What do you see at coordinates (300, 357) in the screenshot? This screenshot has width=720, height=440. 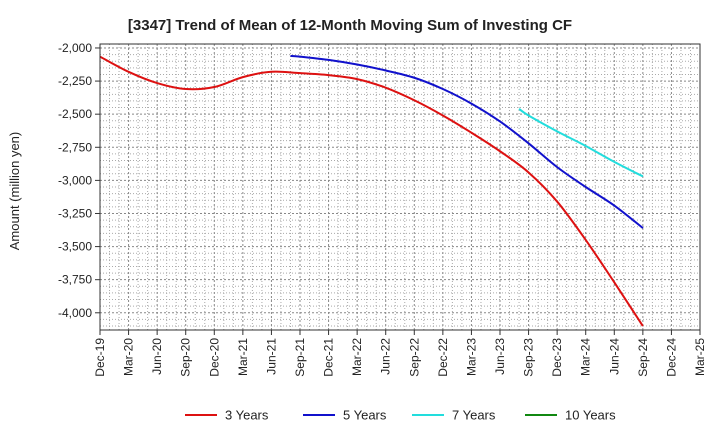 I see `x-tick-label: Sep-21` at bounding box center [300, 357].